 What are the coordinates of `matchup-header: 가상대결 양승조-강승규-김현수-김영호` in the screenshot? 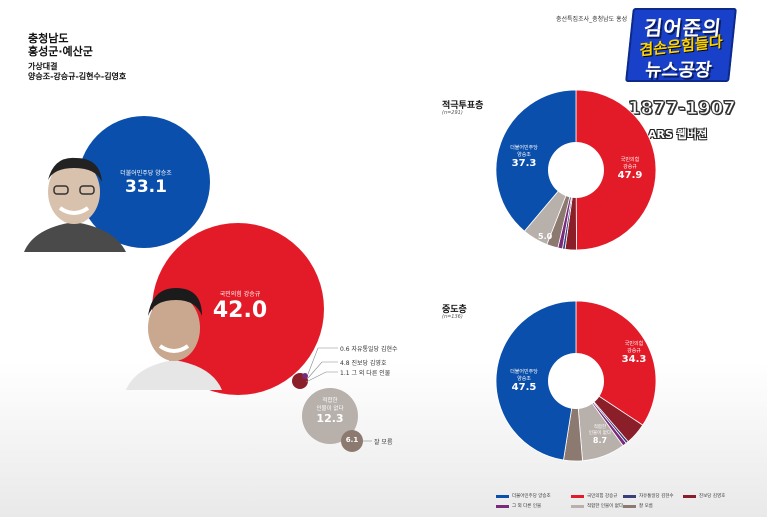 It's located at (77, 72).